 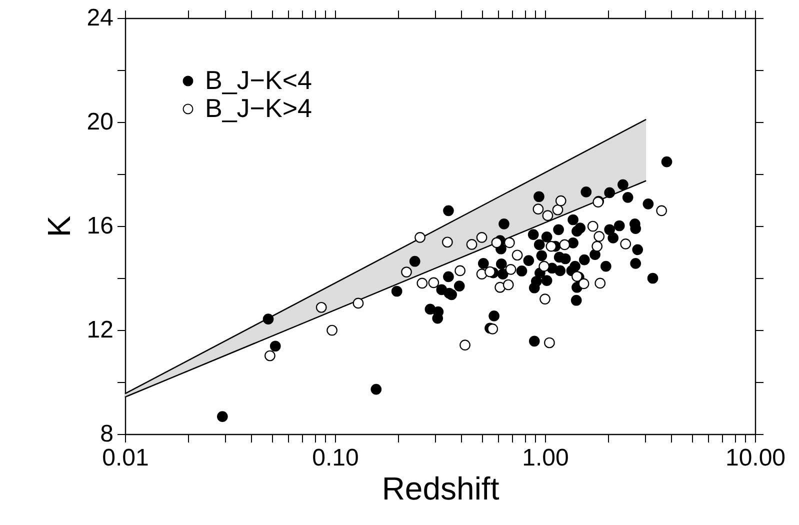 What do you see at coordinates (100, 330) in the screenshot?
I see `y-tick-label: 12` at bounding box center [100, 330].